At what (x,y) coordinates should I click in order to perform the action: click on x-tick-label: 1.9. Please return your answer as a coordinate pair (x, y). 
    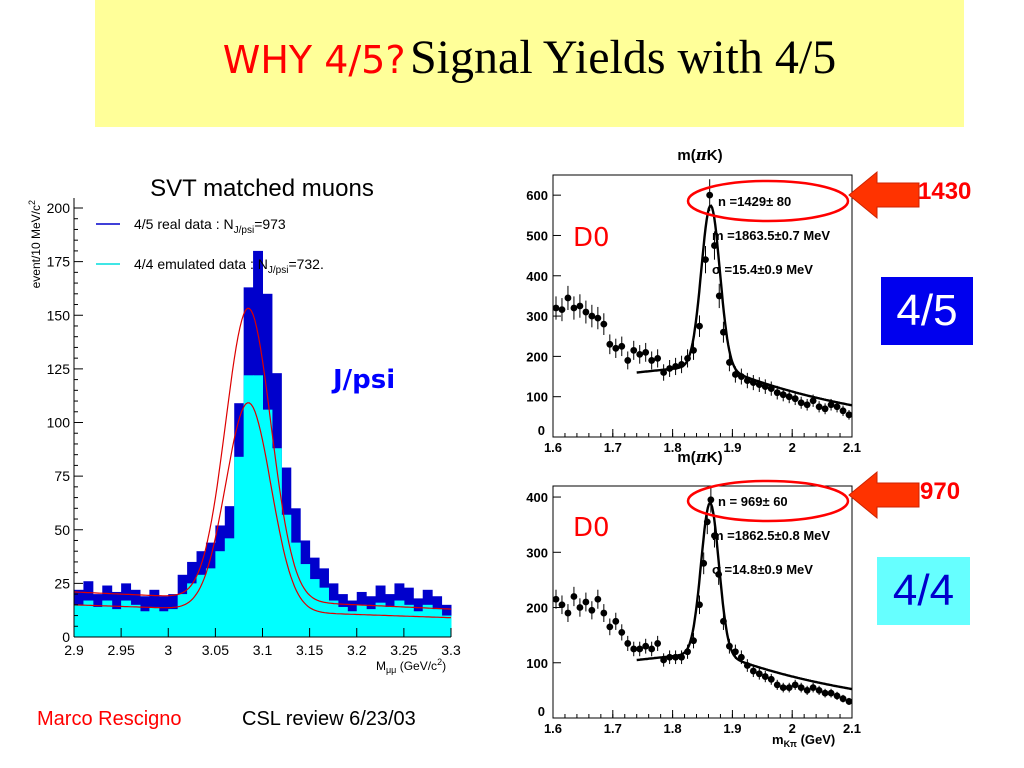
    Looking at the image, I should click on (732, 728).